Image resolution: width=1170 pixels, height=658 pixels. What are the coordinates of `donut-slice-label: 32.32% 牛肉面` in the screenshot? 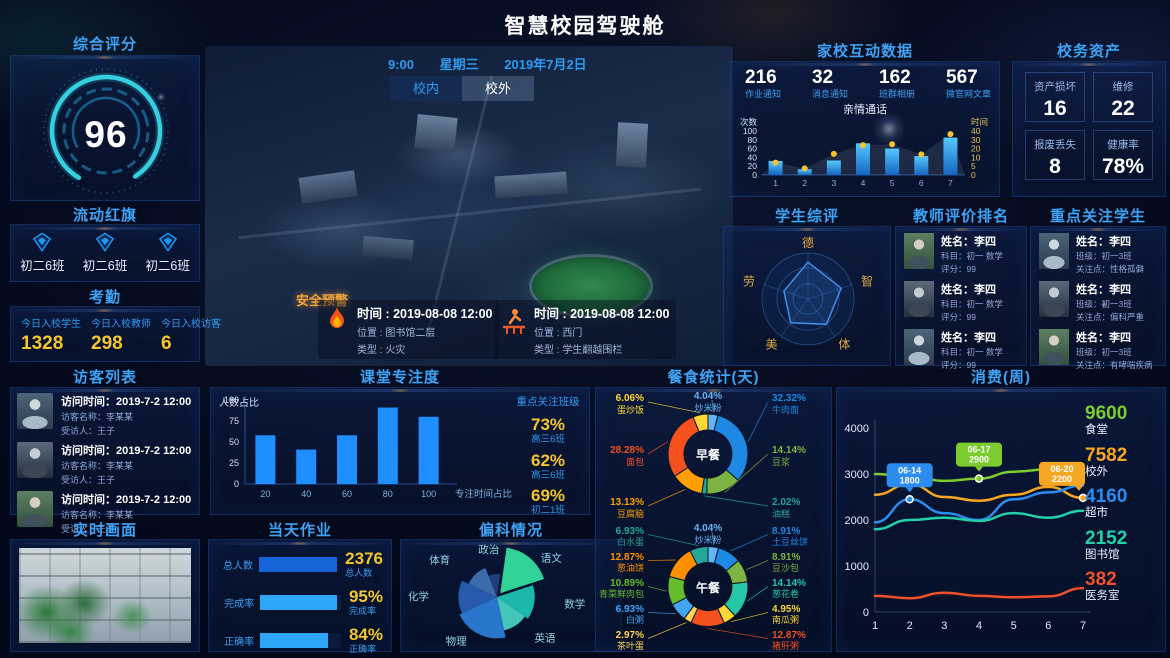 It's located at (789, 404).